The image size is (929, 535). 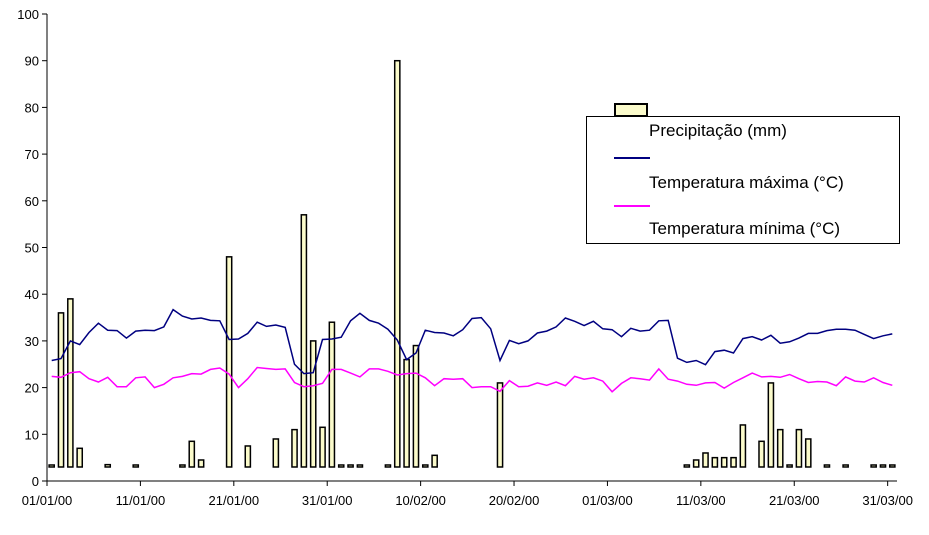 I want to click on legend-key-precipitation, so click(x=631, y=110).